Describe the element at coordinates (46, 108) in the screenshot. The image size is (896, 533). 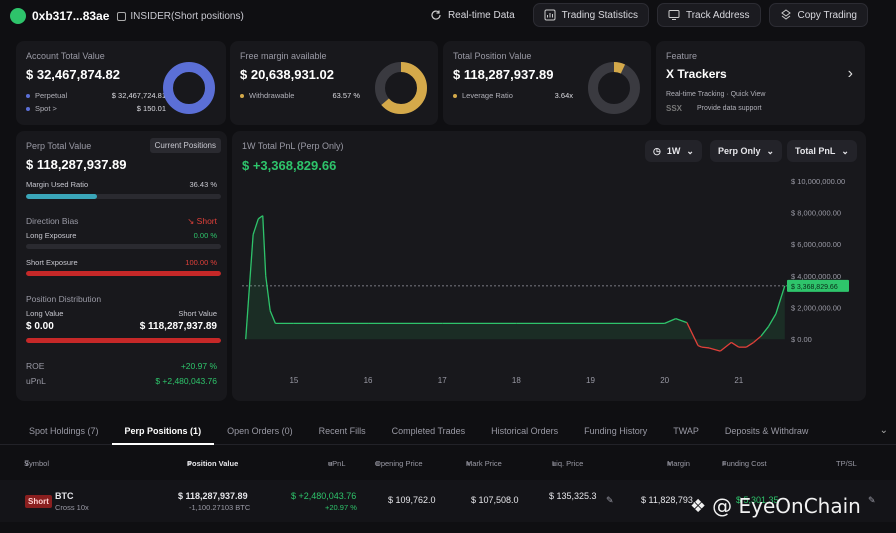
I see `spot-label: Spot >` at that location.